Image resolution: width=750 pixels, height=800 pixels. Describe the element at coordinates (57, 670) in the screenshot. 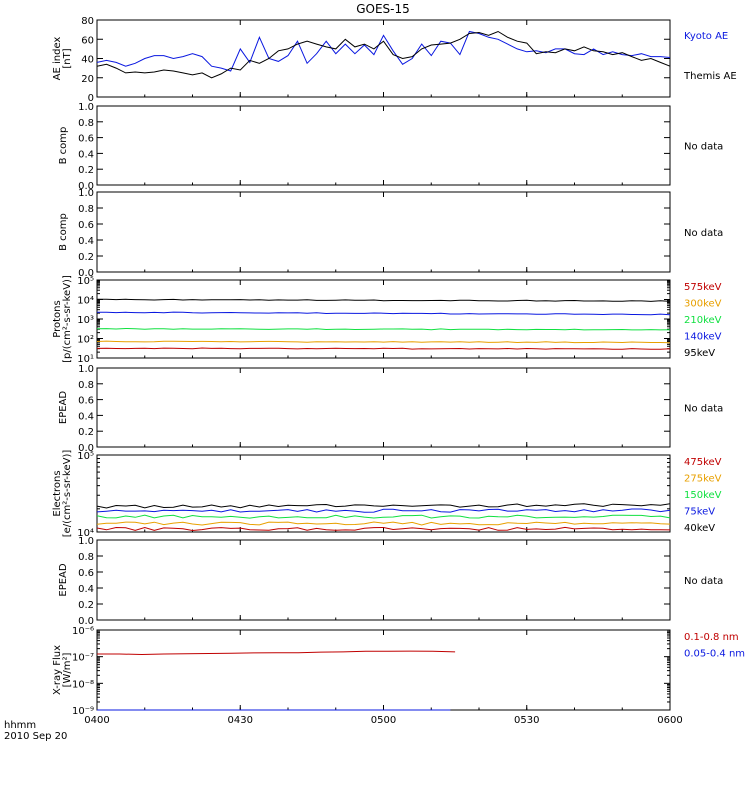

I see `y-axis-label: X-ray Flux` at that location.